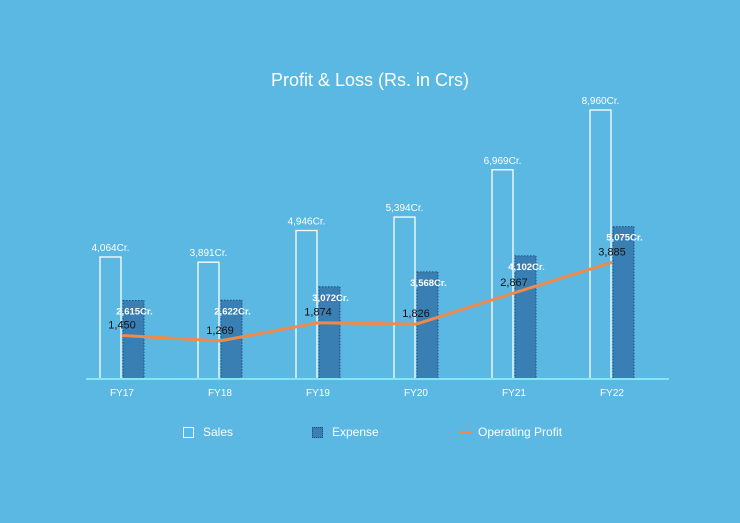 This screenshot has height=523, width=740. I want to click on x-tick-labels: FY17 FY18 FY19 FY20 FY21 FY22, so click(367, 393).